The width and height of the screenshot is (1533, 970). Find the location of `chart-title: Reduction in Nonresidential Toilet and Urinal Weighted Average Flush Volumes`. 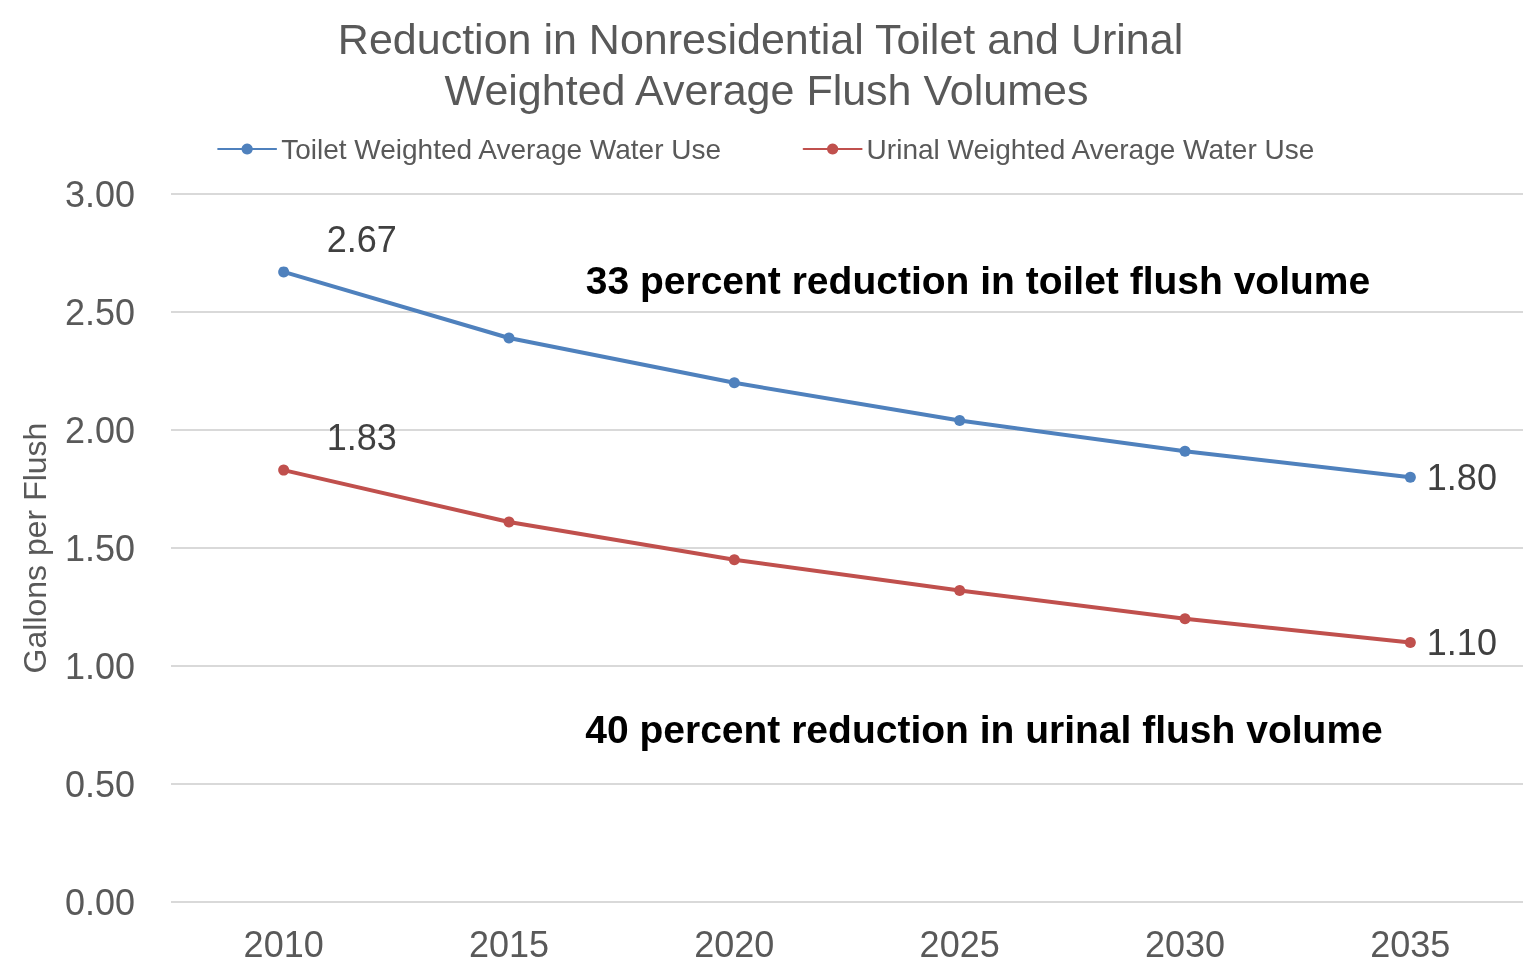

chart-title: Reduction in Nonresidential Toilet and Urinal Weighted Average Flush Volumes is located at coordinates (766, 64).